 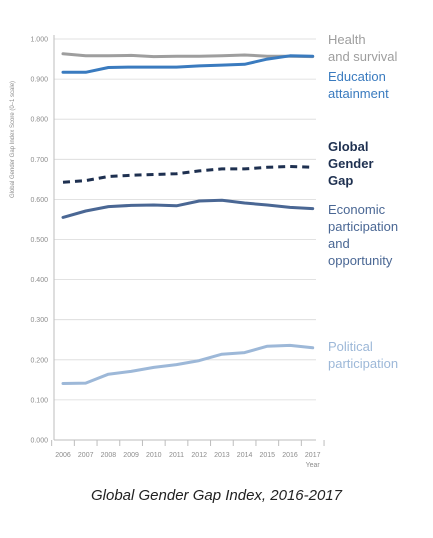 I want to click on x-axis-label: Year, so click(x=313, y=465).